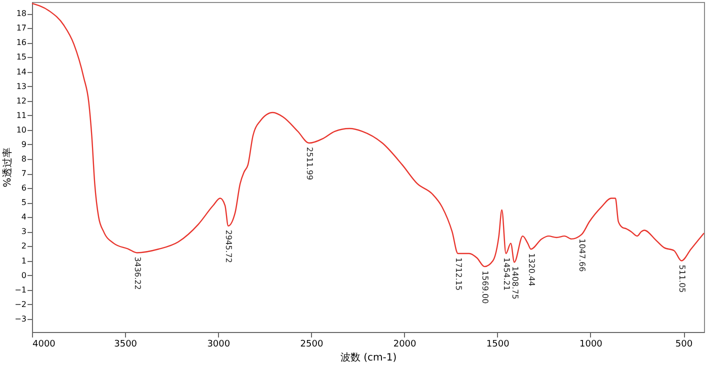 This screenshot has width=720, height=368. What do you see at coordinates (44, 345) in the screenshot?
I see `x-tick-label: 4000` at bounding box center [44, 345].